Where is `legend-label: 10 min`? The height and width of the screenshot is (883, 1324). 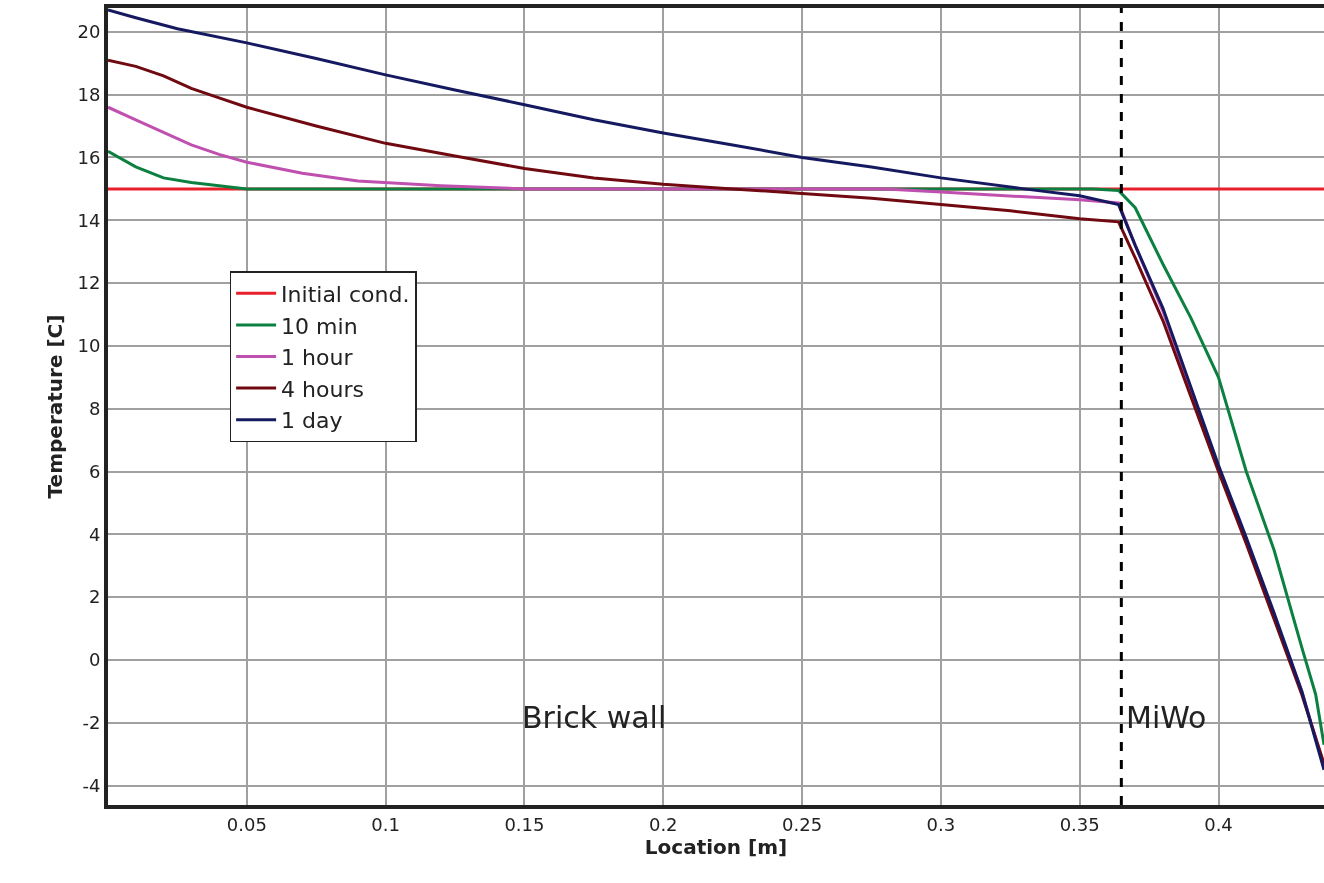 legend-label: 10 min is located at coordinates (319, 326).